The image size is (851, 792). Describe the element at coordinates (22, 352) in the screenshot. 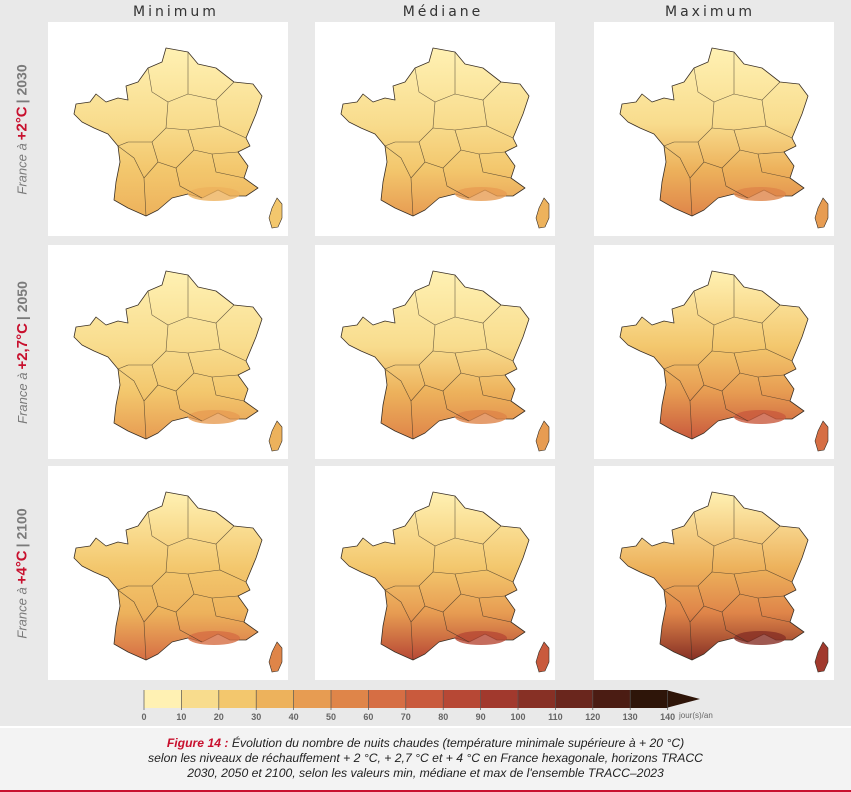

I see `row-label-2050: France à+2,7°C| 2050` at that location.